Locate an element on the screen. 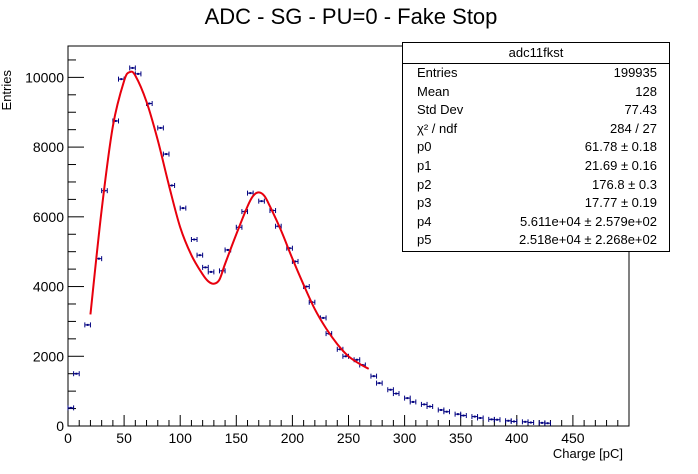 The image size is (698, 474). stats-label: p1 is located at coordinates (424, 165).